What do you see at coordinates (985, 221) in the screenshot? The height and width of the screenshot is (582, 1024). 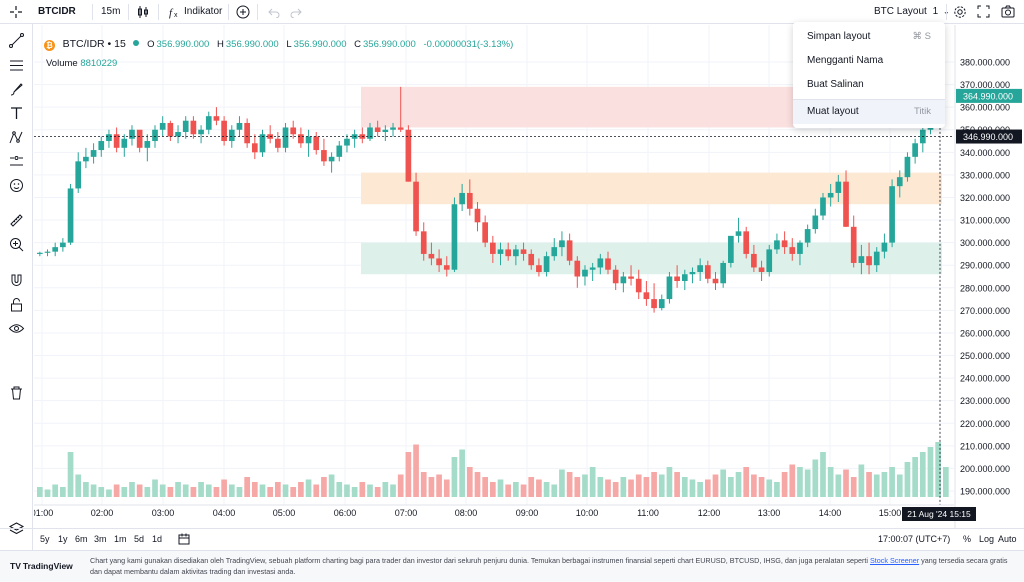 I see `price-tick-label: 310.000.000` at bounding box center [985, 221].